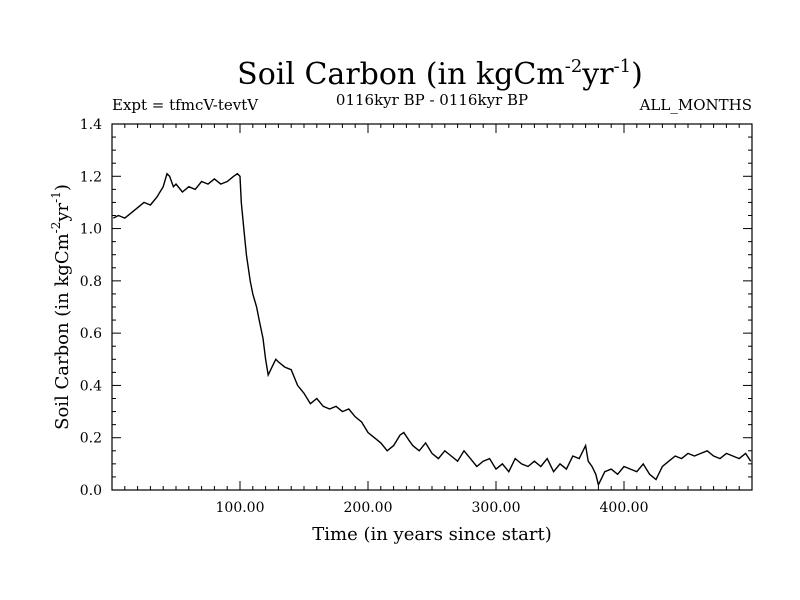  Describe the element at coordinates (91, 125) in the screenshot. I see `y-tick-label: 1.4` at that location.